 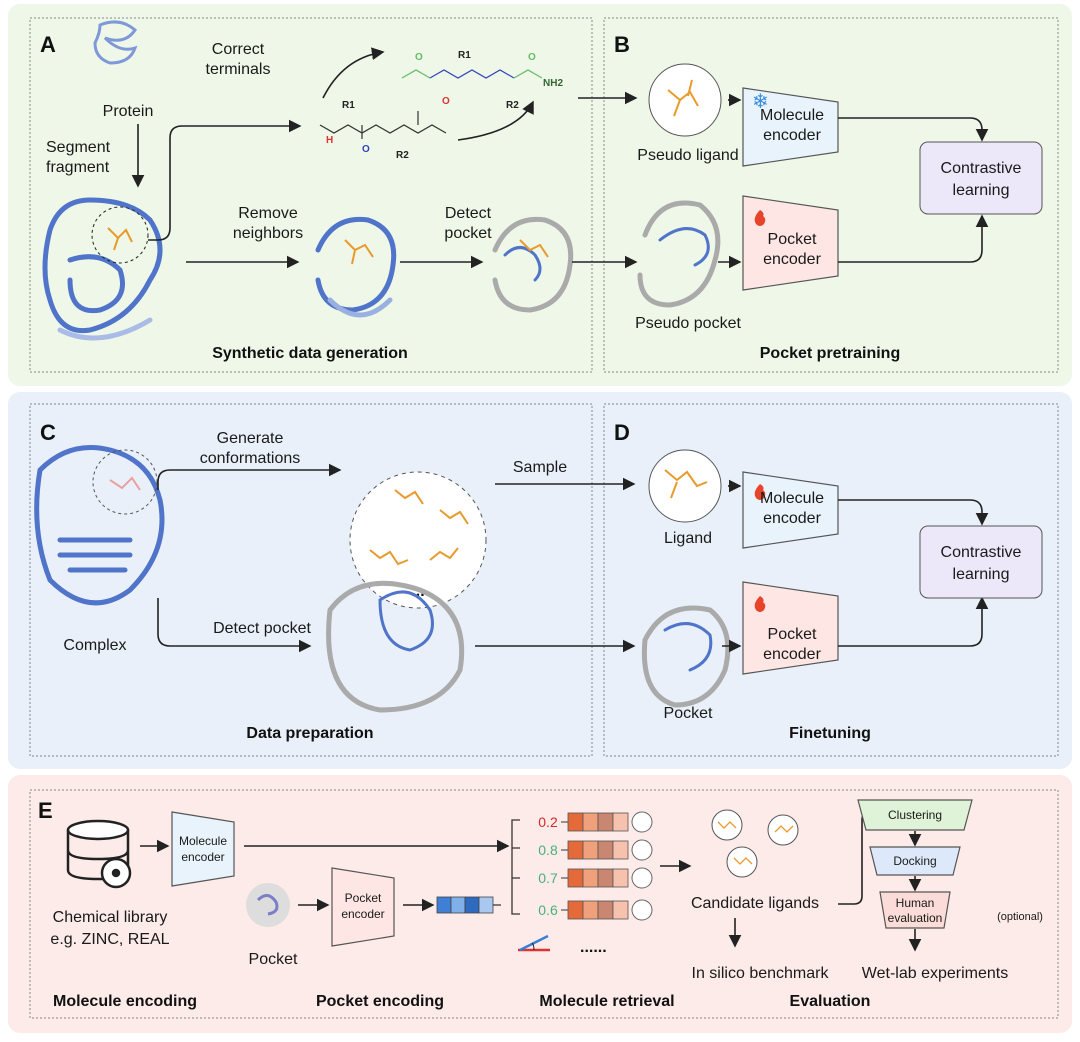 I want to click on pocket-embedding-vector, so click(x=465, y=905).